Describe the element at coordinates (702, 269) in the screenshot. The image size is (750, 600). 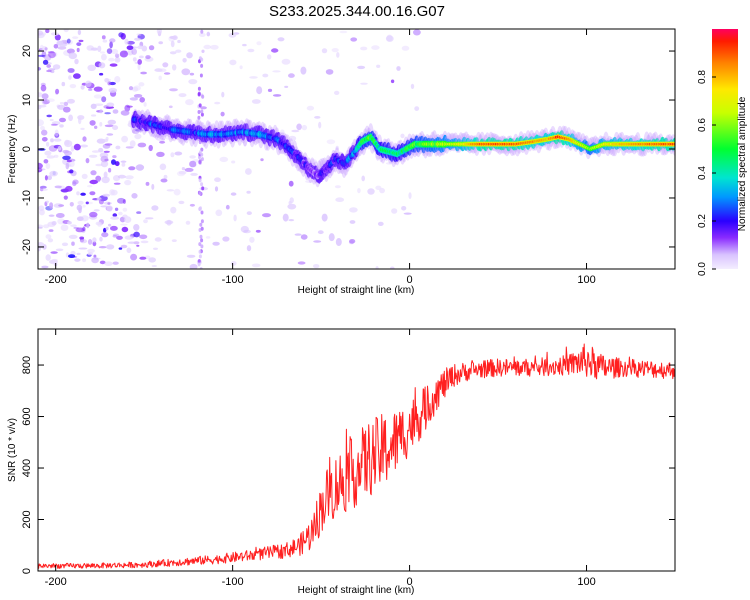
I see `colorbar-tick-label: 0.0` at that location.